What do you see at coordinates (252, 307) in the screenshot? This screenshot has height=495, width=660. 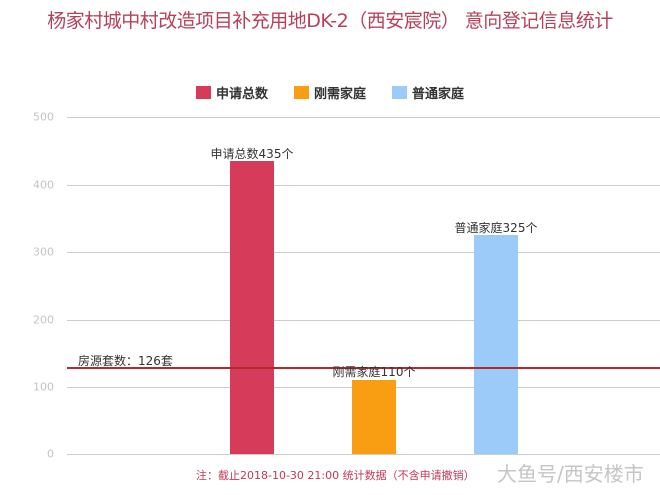 I see `bar-total` at bounding box center [252, 307].